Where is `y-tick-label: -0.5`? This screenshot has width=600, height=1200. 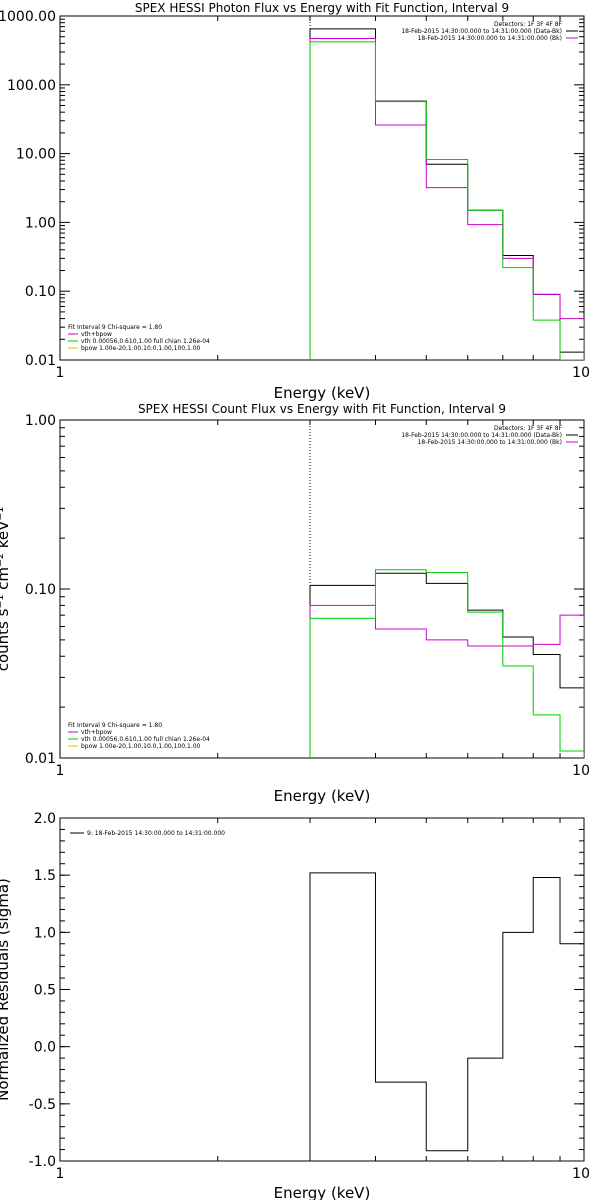 y-tick-label: -0.5 is located at coordinates (42, 1105).